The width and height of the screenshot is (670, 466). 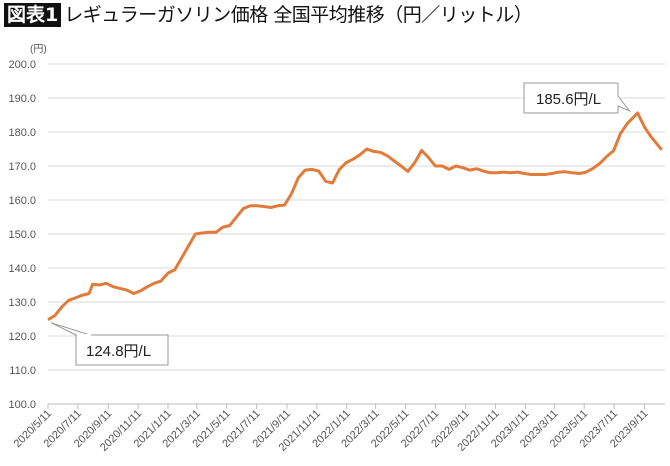 What do you see at coordinates (38, 49) in the screenshot?
I see `y-axis-unit: (円)` at bounding box center [38, 49].